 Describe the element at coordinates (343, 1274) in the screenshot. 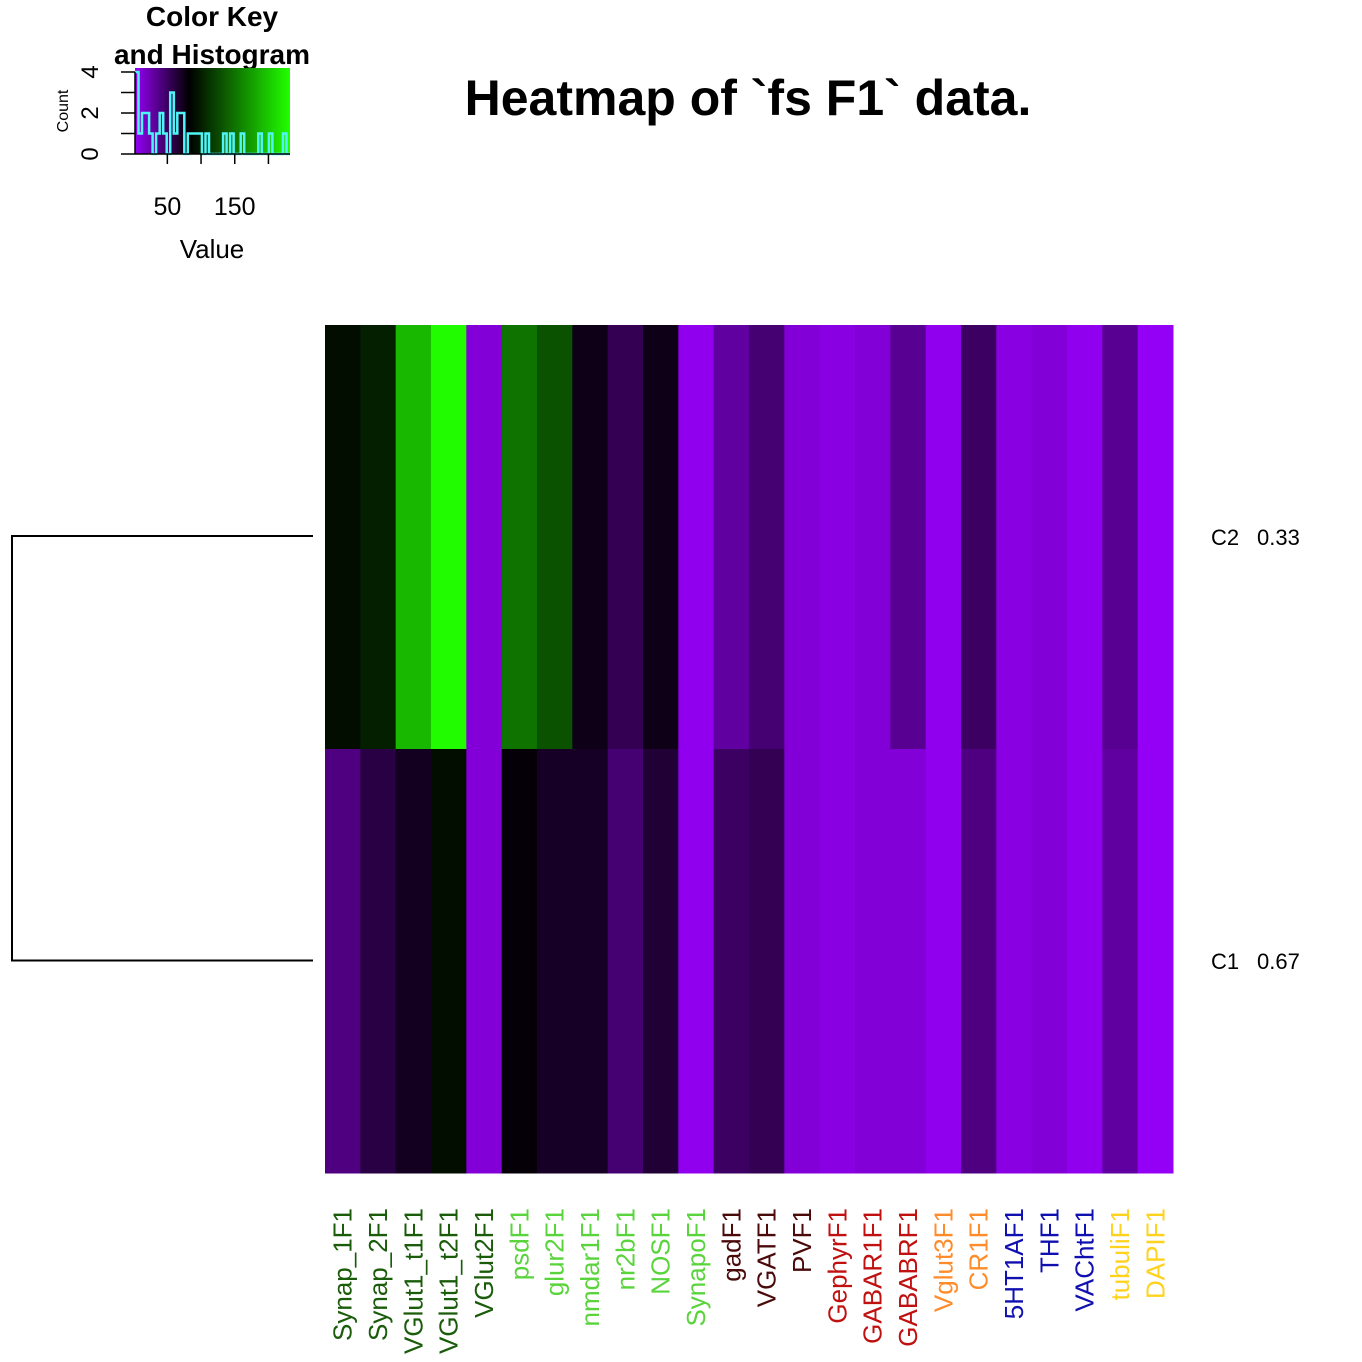

I see `column-label: Synap_1F1` at that location.